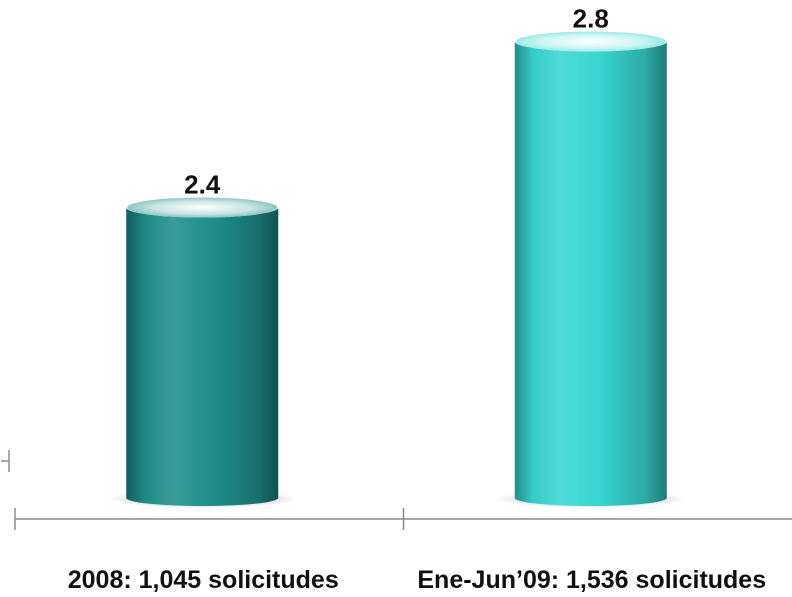 Image resolution: width=792 pixels, height=597 pixels. Describe the element at coordinates (203, 580) in the screenshot. I see `x-tick-label: 2008: 1,045 solicitudes` at that location.